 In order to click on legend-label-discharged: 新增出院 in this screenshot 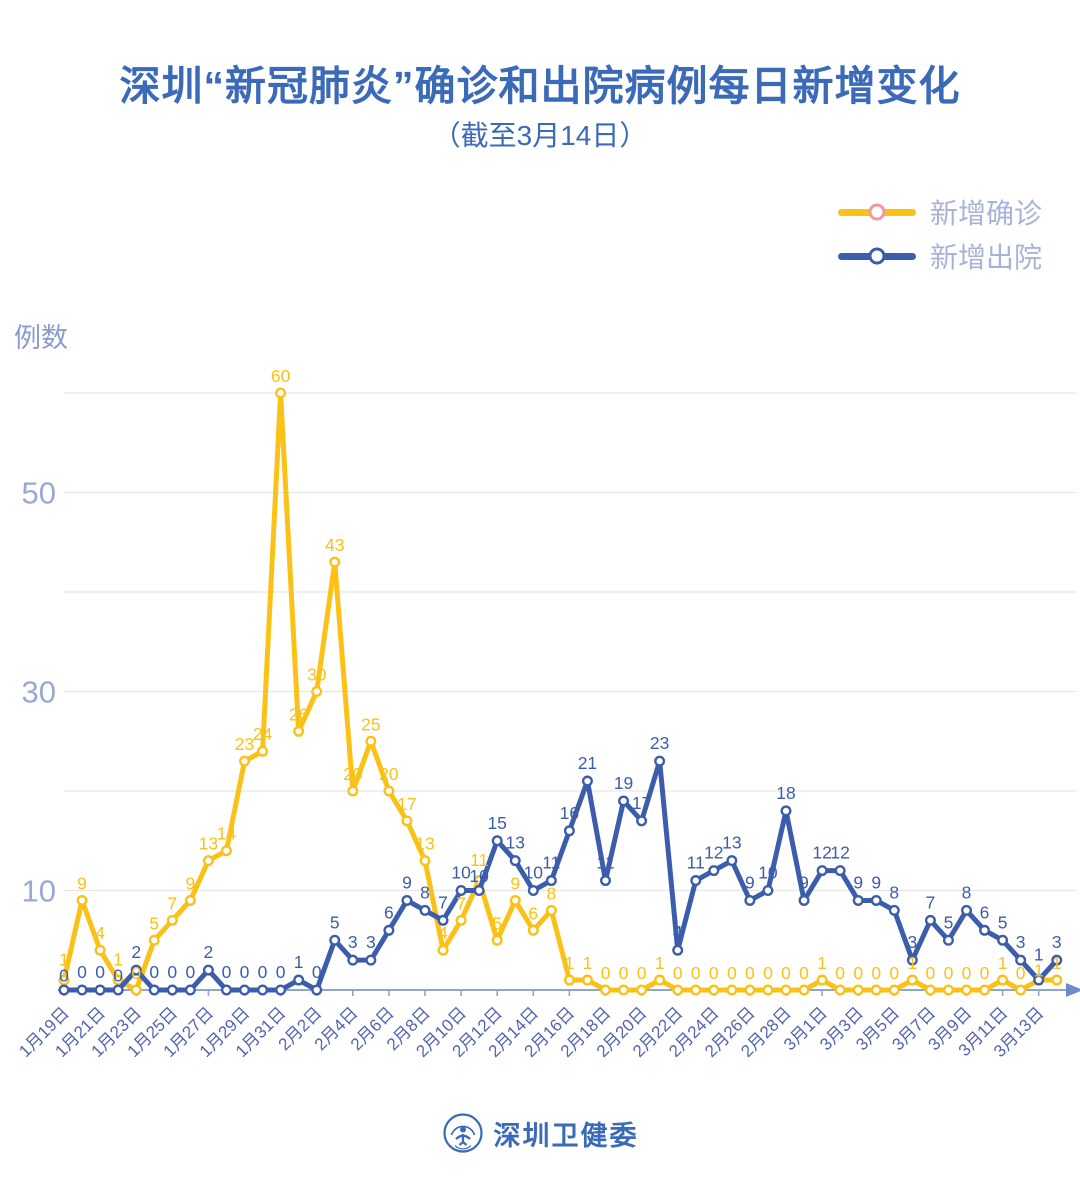, I will do `click(985, 257)`.